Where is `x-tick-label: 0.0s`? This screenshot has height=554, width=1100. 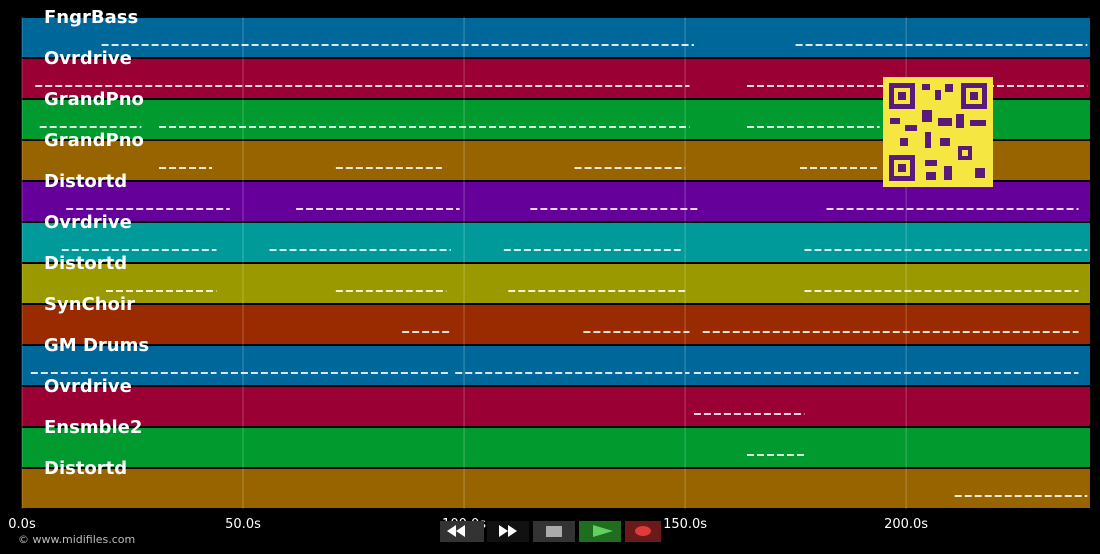
x-tick-label: 0.0s is located at coordinates (22, 524).